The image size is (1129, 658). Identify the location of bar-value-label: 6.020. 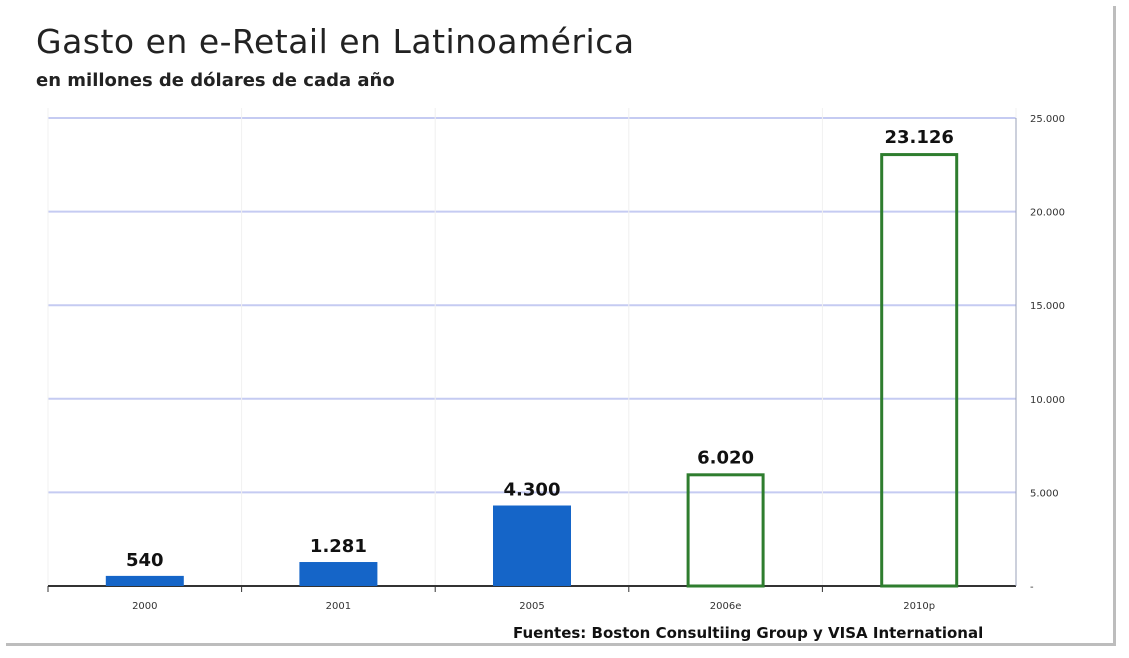
(725, 457).